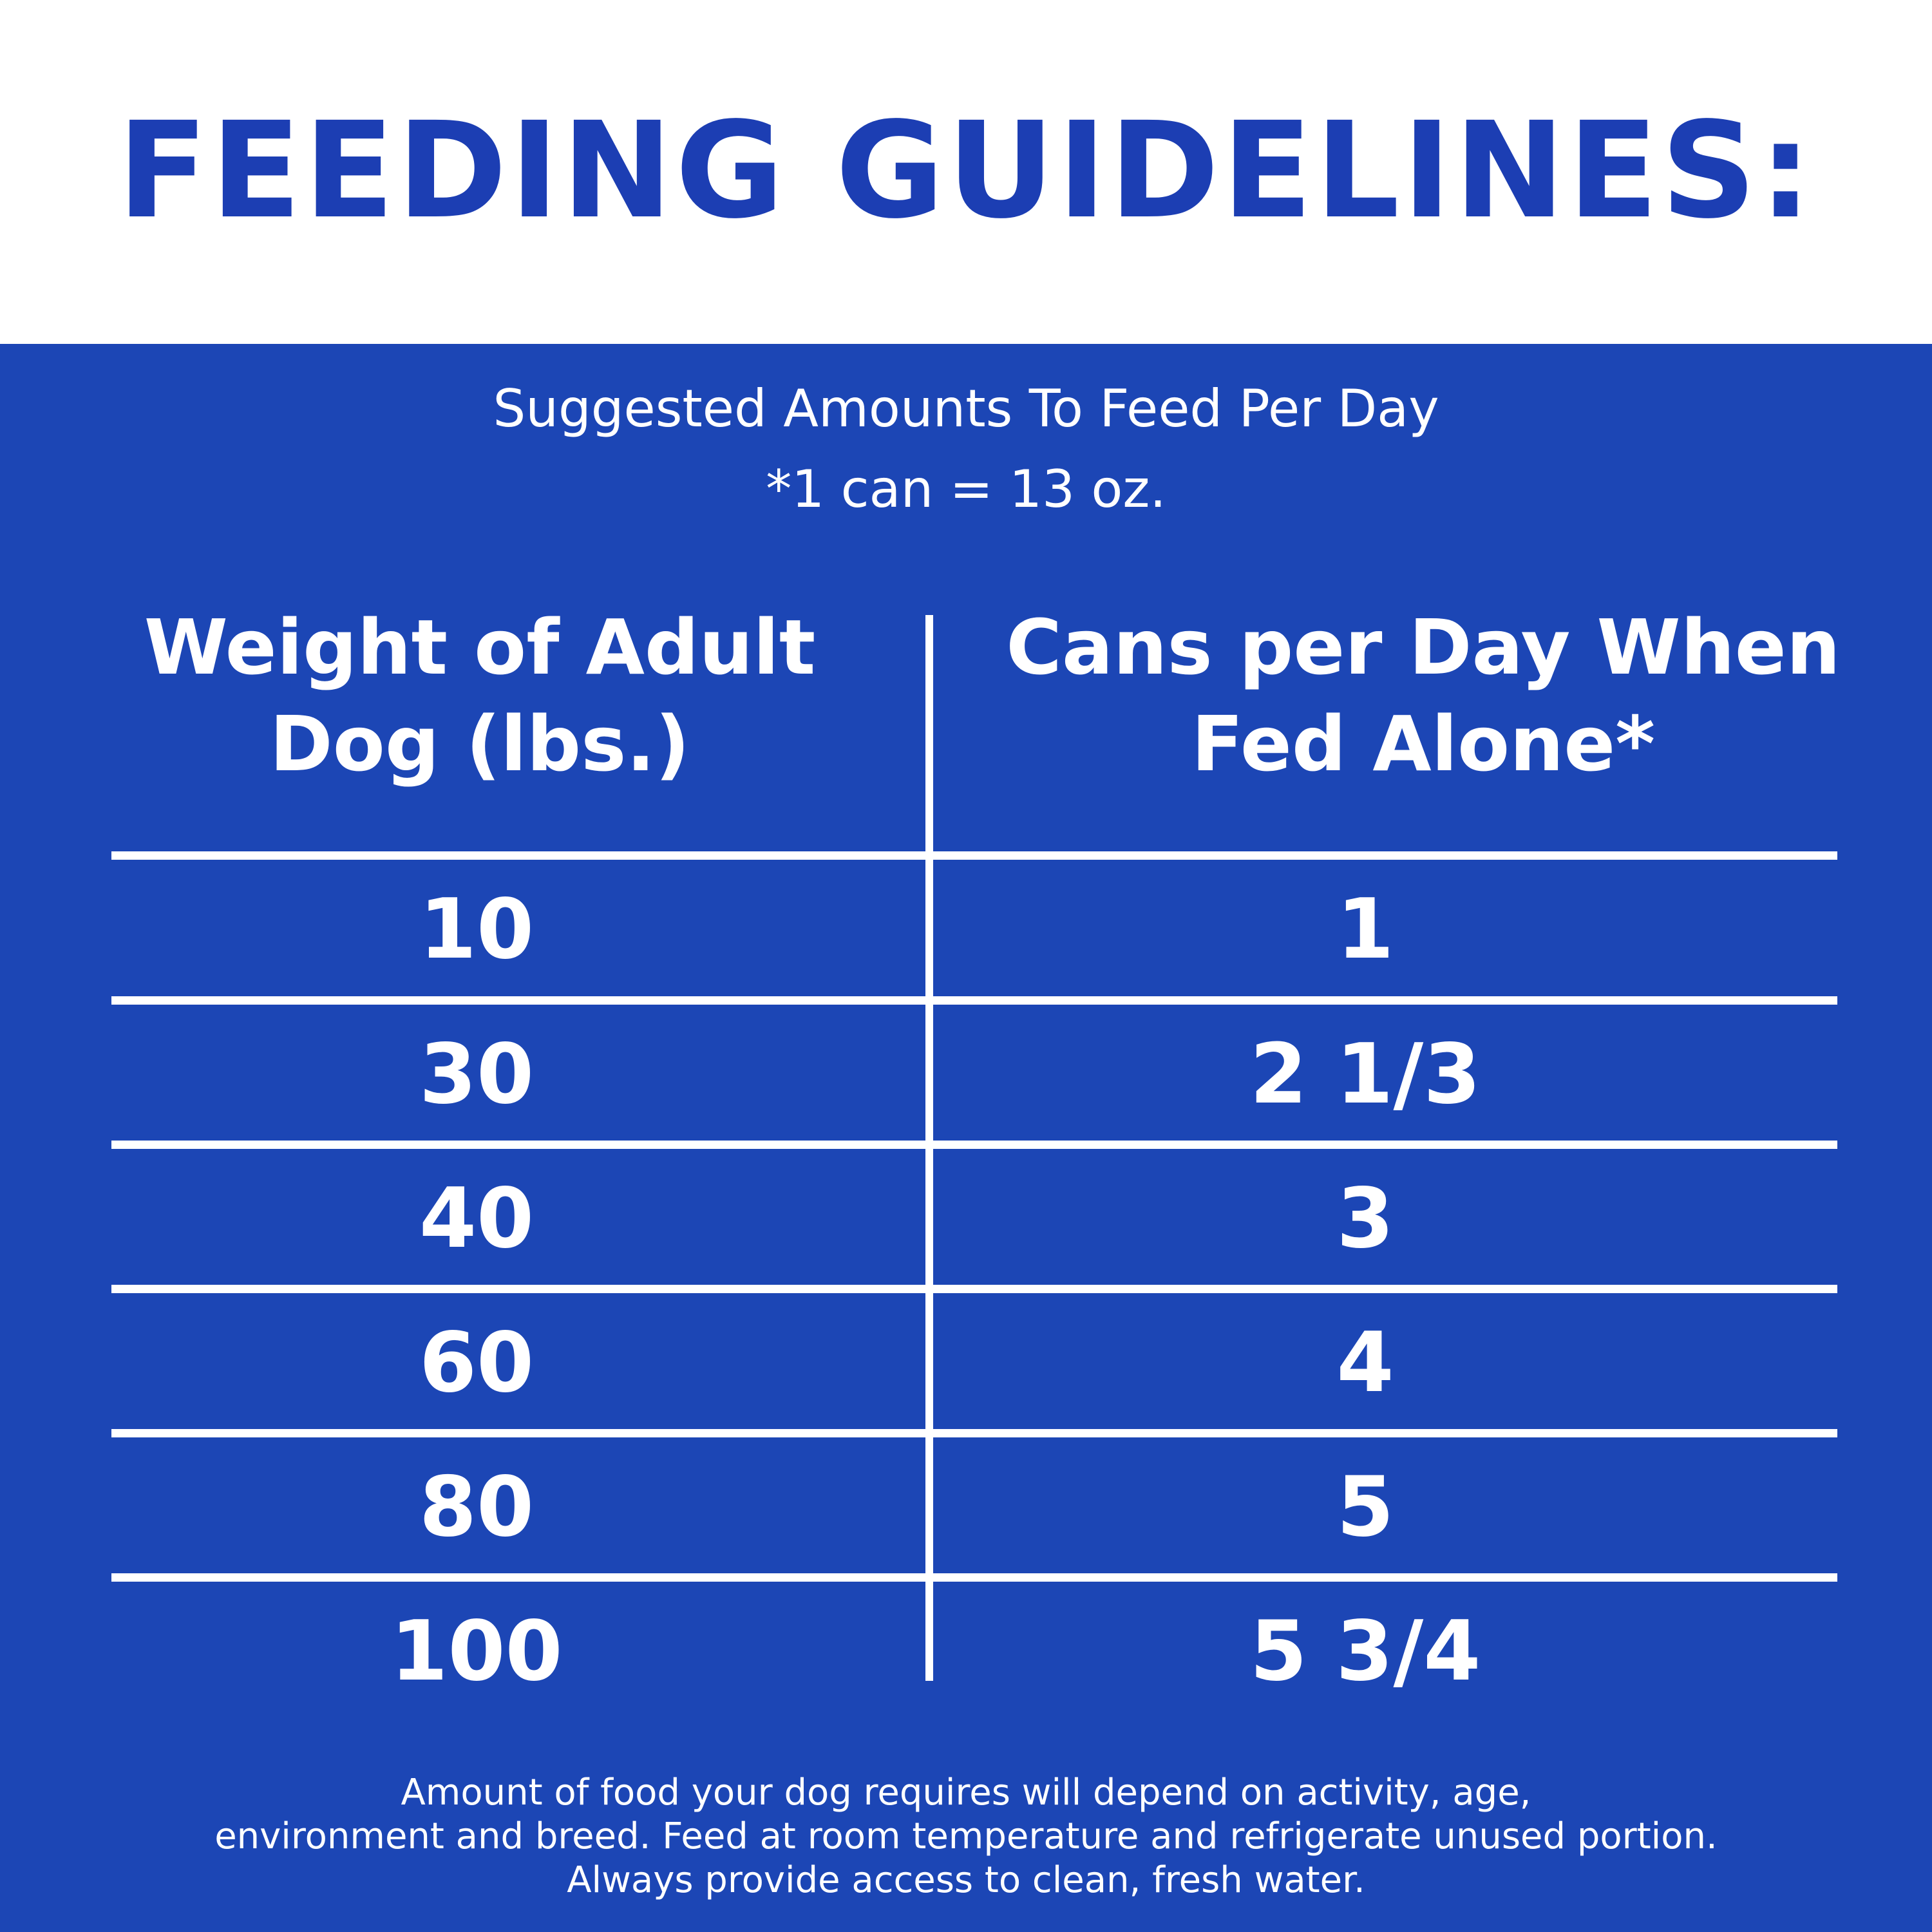 This screenshot has height=1932, width=1932. Describe the element at coordinates (480, 744) in the screenshot. I see `column-header-weight-line-2: Dog (lbs.)` at that location.